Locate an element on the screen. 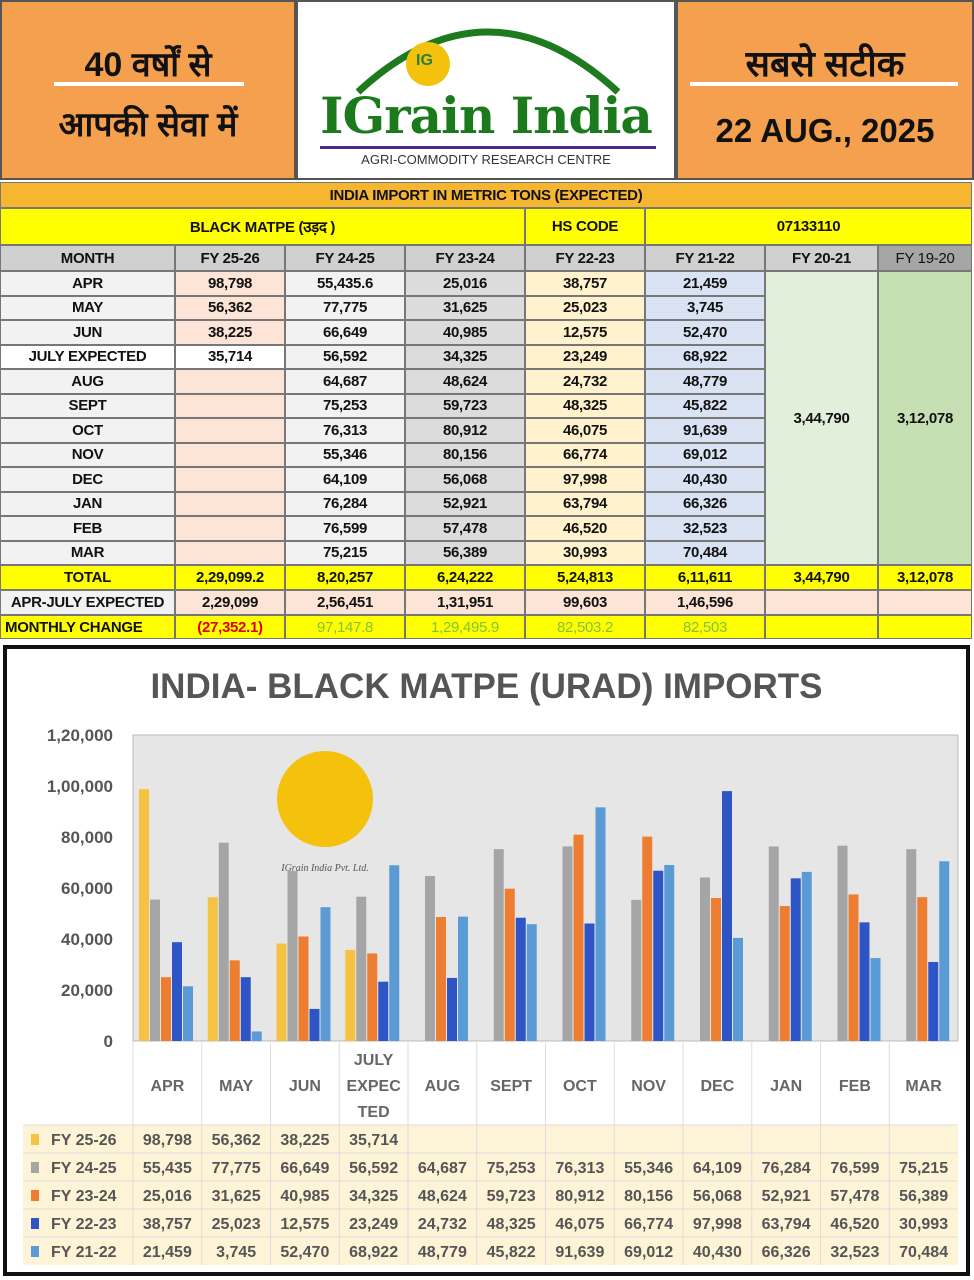 The height and width of the screenshot is (1280, 974). x-category-label: DEC is located at coordinates (717, 1086).